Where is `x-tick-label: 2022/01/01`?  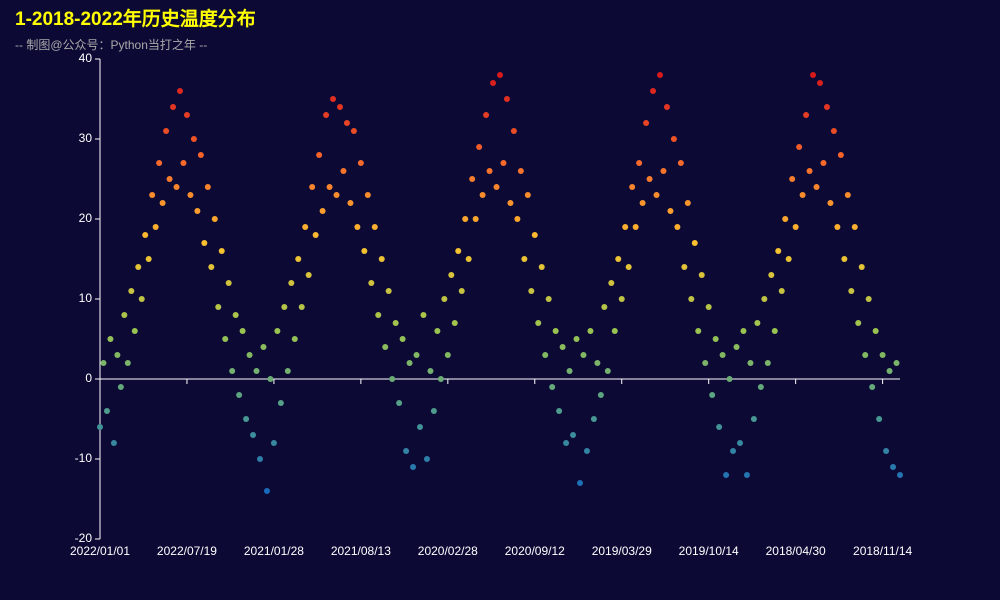
x-tick-label: 2022/01/01 is located at coordinates (100, 551).